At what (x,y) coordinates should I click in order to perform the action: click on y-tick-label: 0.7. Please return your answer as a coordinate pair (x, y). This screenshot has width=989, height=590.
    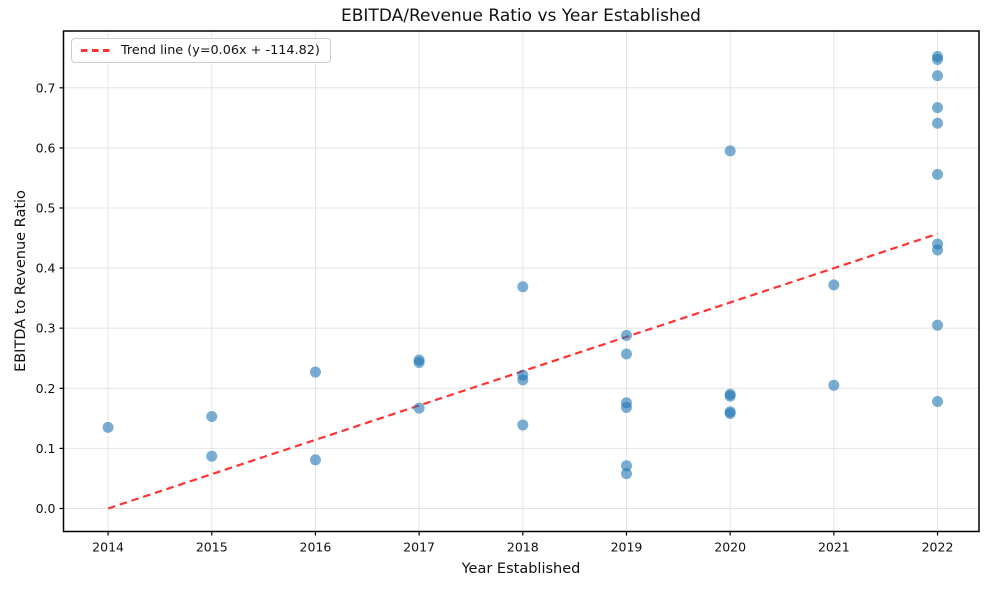
    Looking at the image, I should click on (46, 87).